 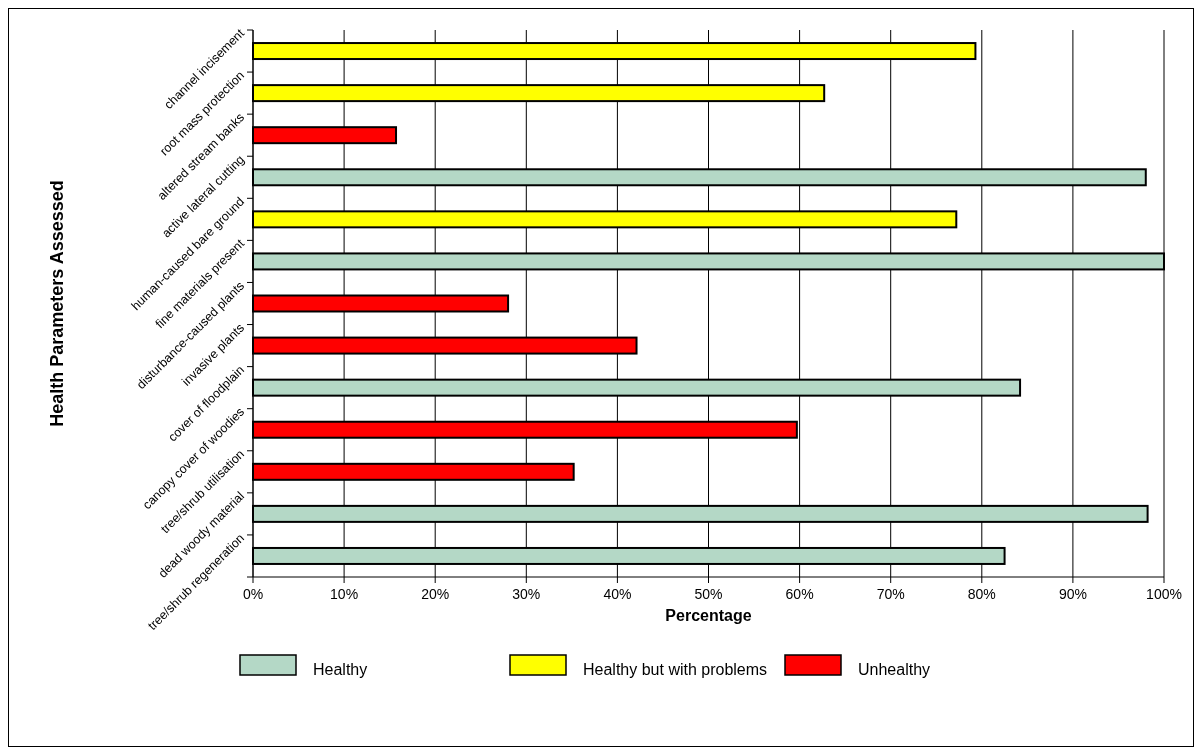 I want to click on x-tick-label: 100%, so click(x=1164, y=594).